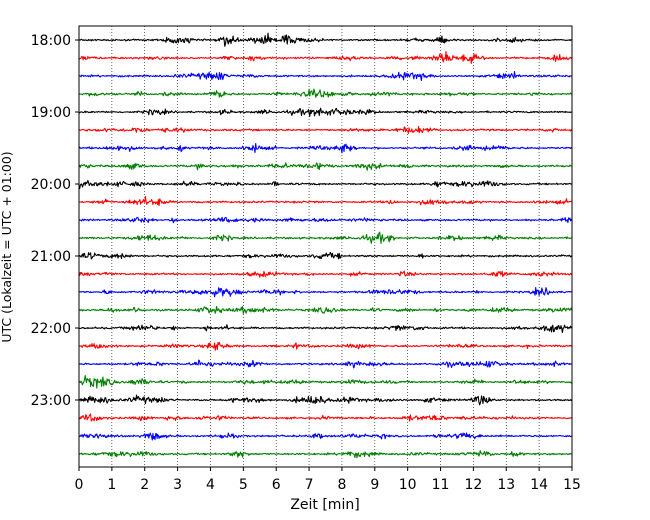 This screenshot has height=520, width=650. I want to click on x-tick-label: 8, so click(341, 485).